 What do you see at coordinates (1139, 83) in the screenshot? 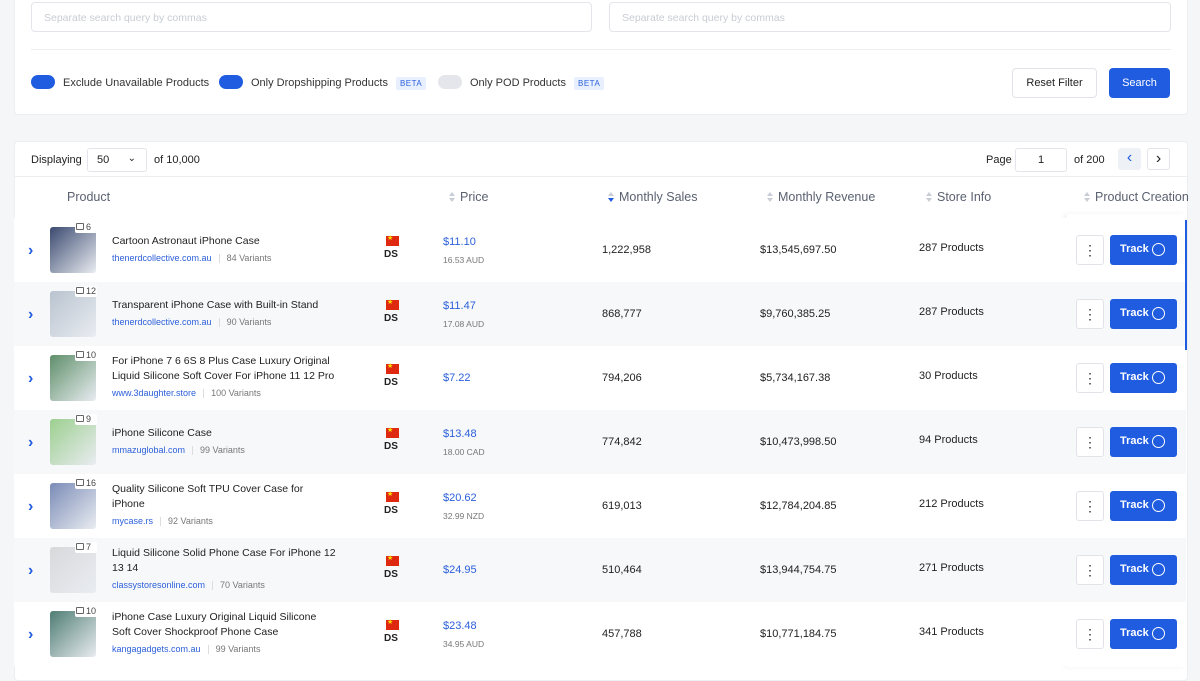
I see `search-button: Search` at bounding box center [1139, 83].